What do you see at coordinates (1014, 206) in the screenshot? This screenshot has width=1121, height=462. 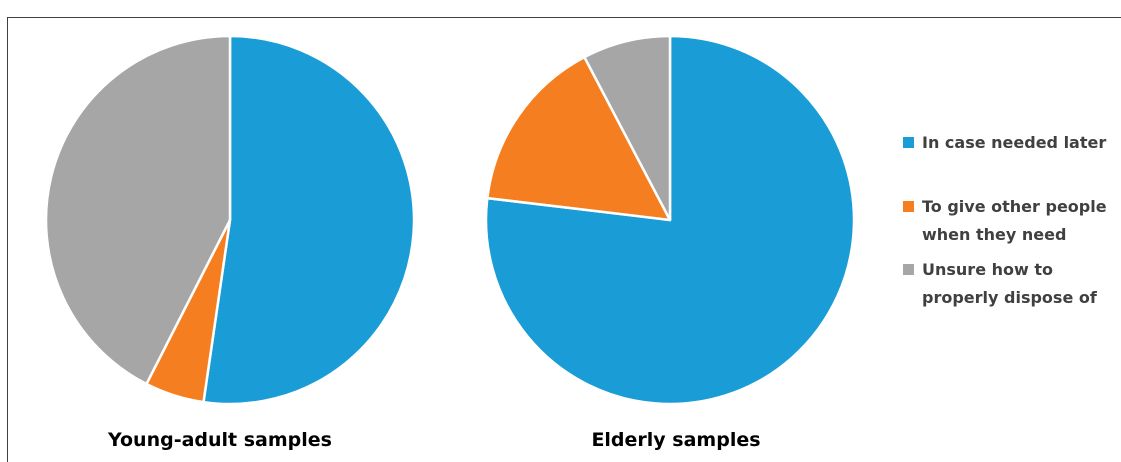 I see `legend-label-line-1: To give other people` at bounding box center [1014, 206].